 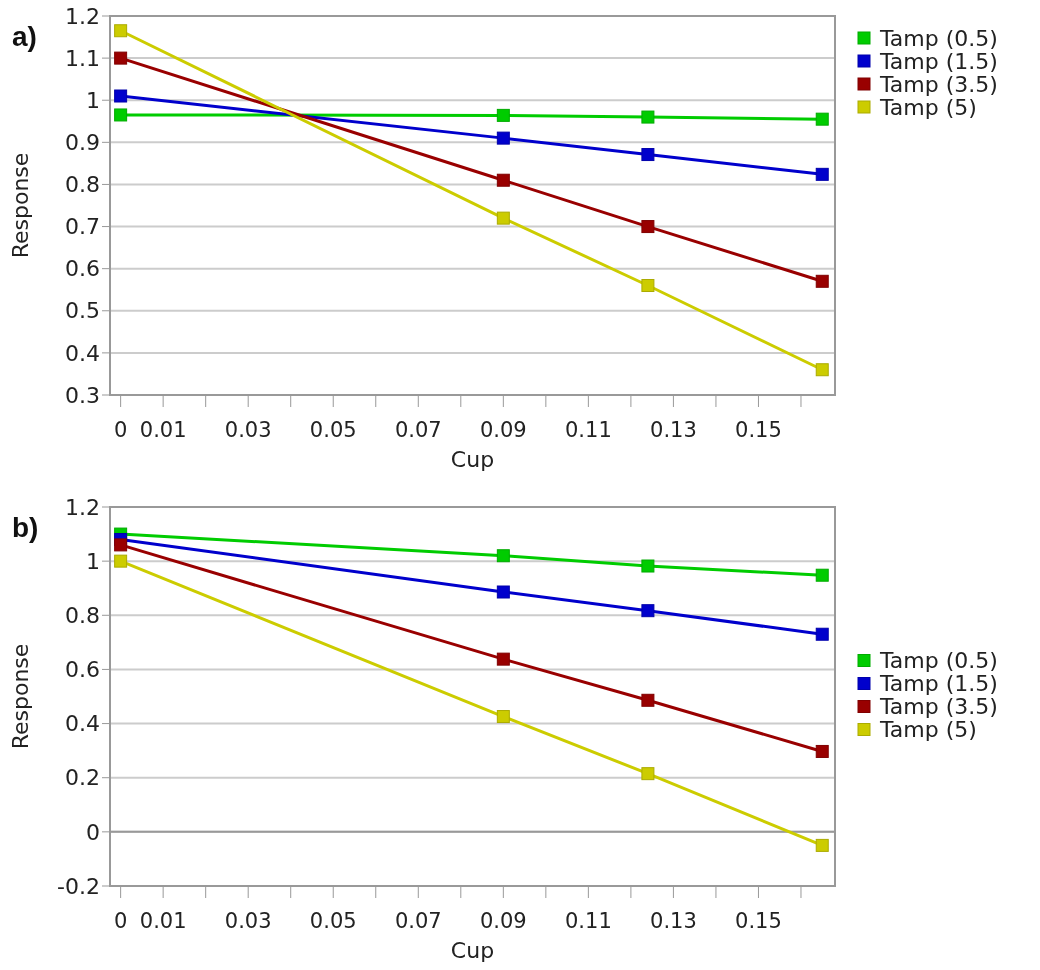 I want to click on legend-label: Tamp (5), so click(x=928, y=730).